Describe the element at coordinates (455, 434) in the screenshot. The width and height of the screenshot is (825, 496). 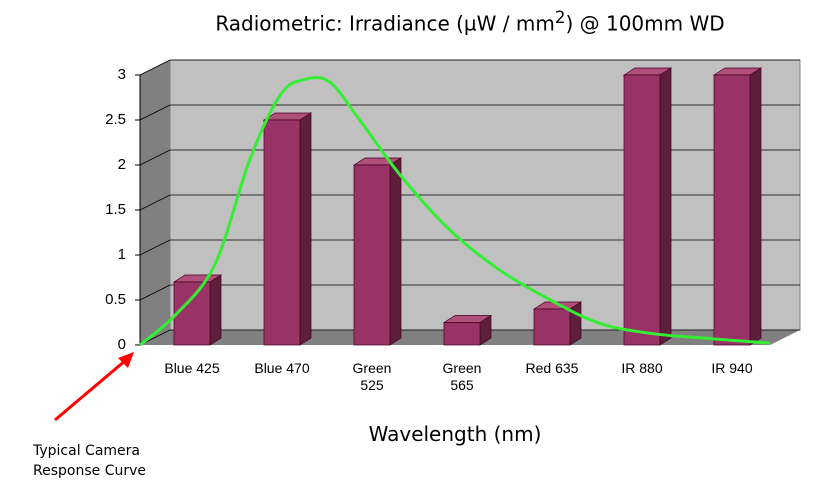
I see `x-axis-label: Wavelength (nm)` at that location.